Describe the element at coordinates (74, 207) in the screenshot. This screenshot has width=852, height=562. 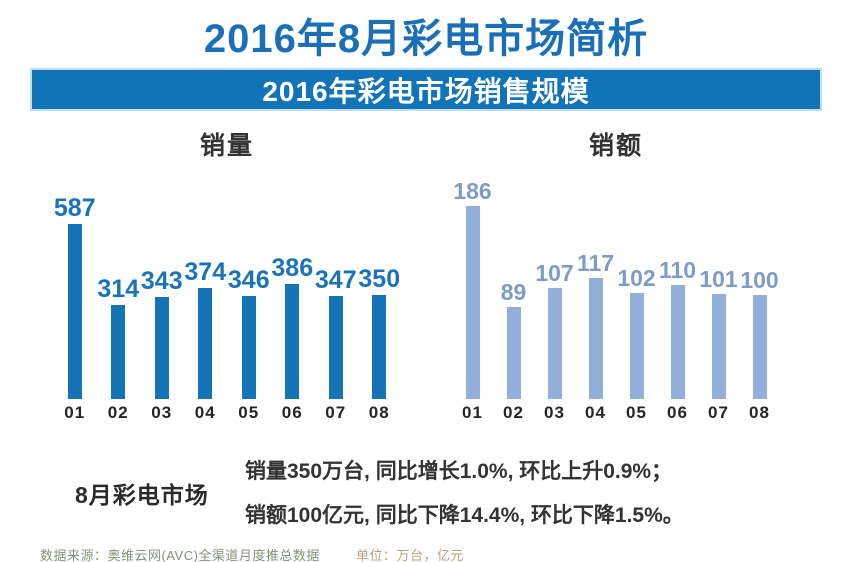
I see `bar-value-label: 587` at that location.